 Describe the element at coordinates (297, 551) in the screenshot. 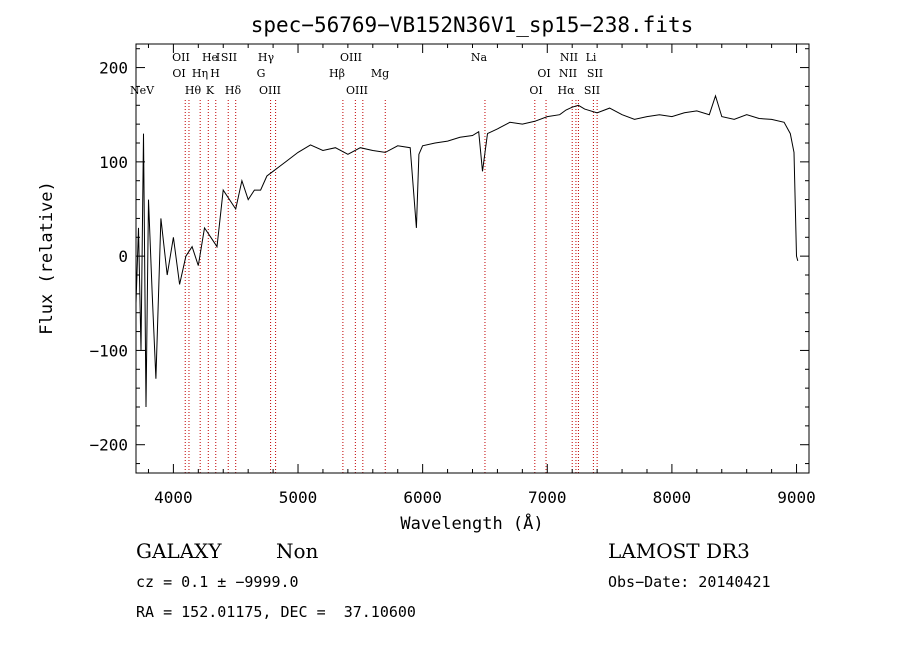

I see `subclass: Non` at that location.